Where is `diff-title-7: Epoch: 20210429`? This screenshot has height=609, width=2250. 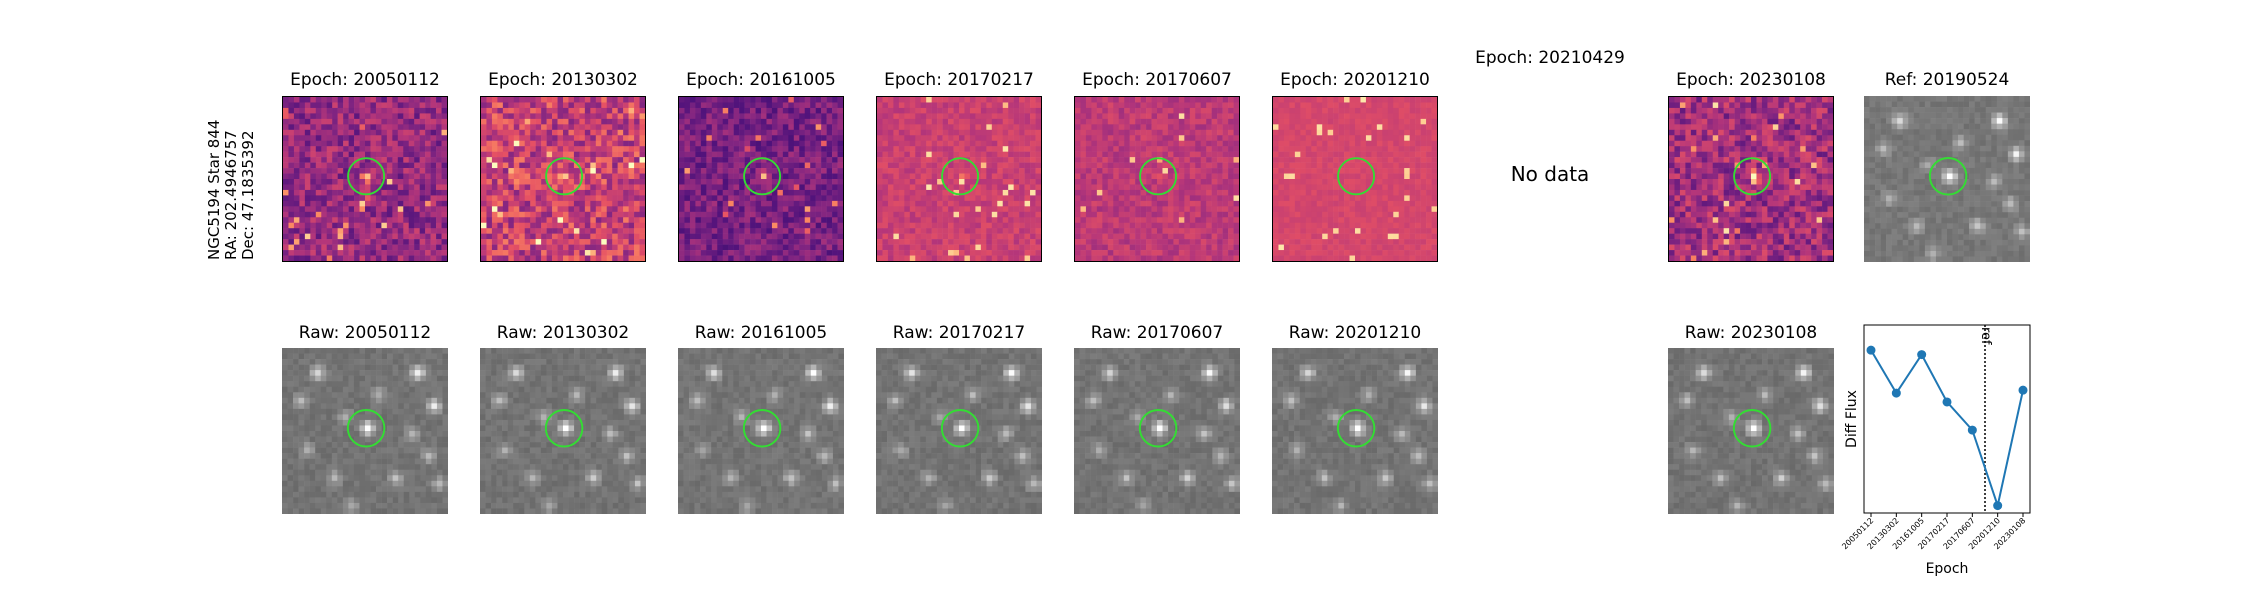
diff-title-7: Epoch: 20210429 is located at coordinates (1550, 58).